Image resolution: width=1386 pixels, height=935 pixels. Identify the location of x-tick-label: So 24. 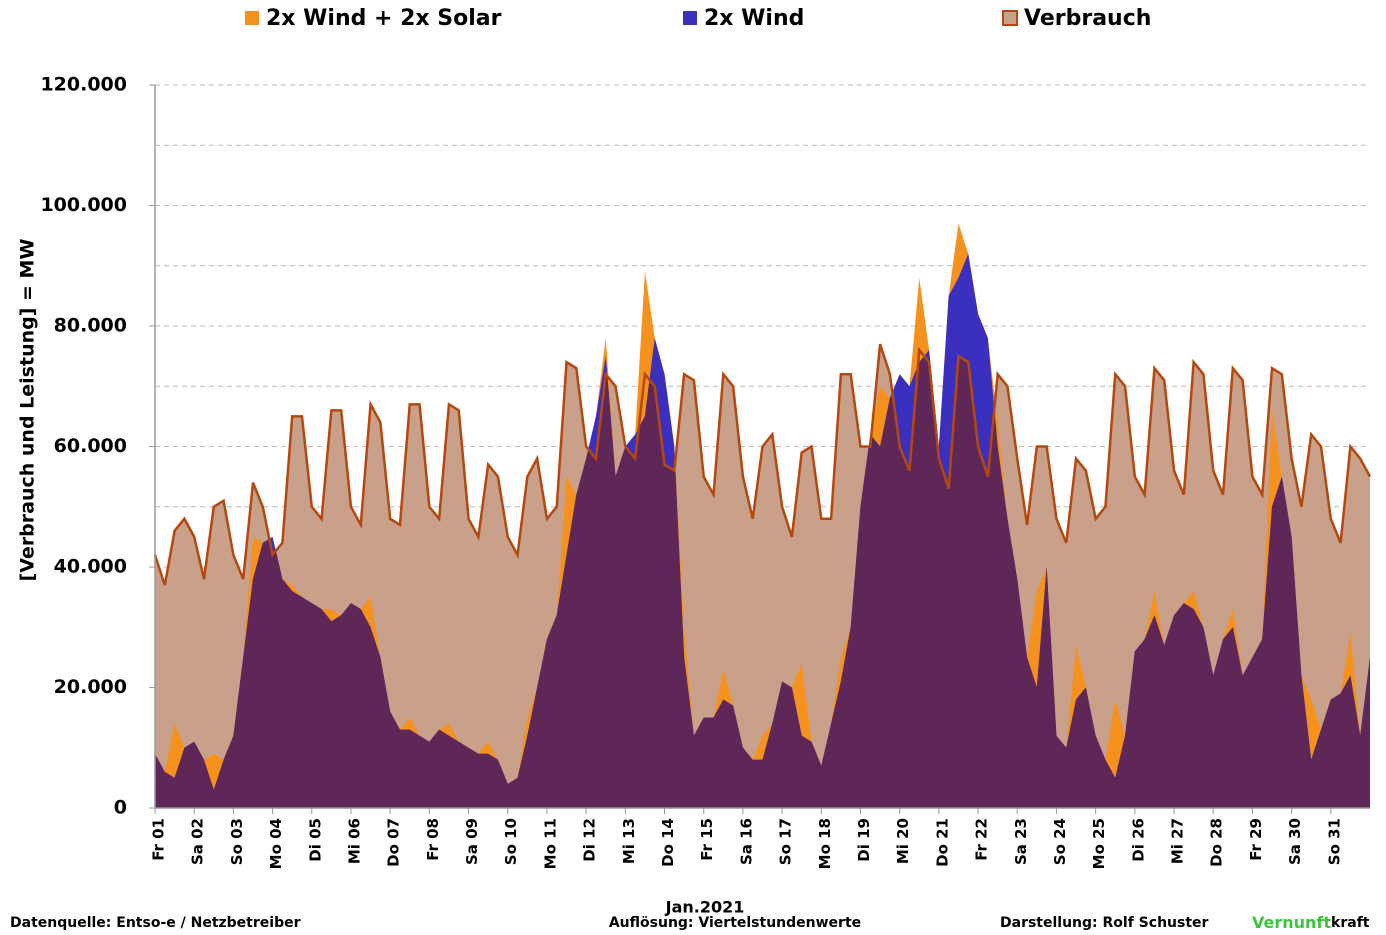
(1060, 841).